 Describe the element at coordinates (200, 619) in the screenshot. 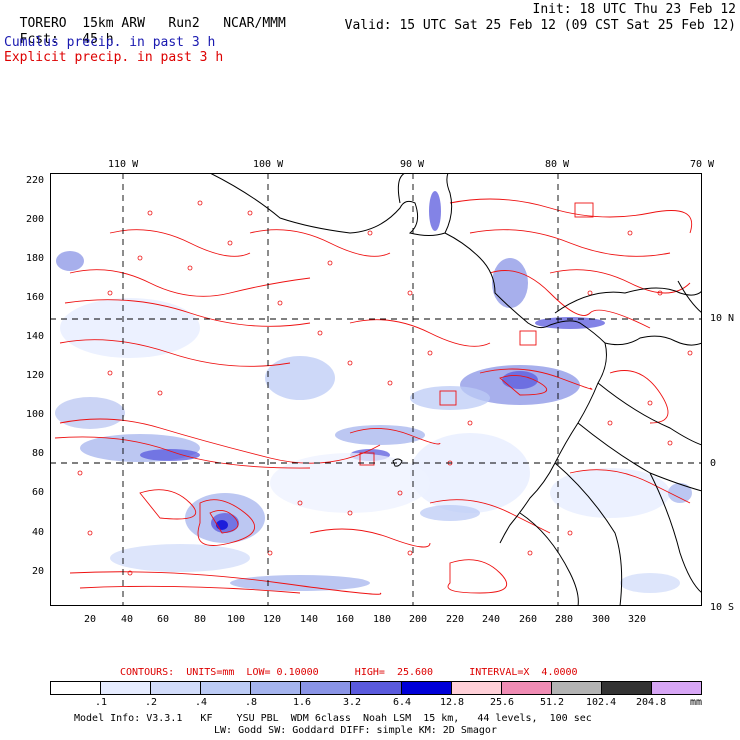

I see `x-tick: 80` at that location.